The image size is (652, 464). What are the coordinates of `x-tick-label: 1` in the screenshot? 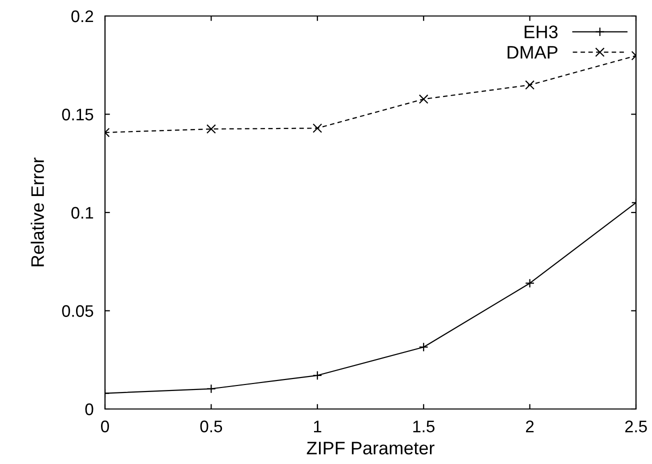 It's located at (318, 426).